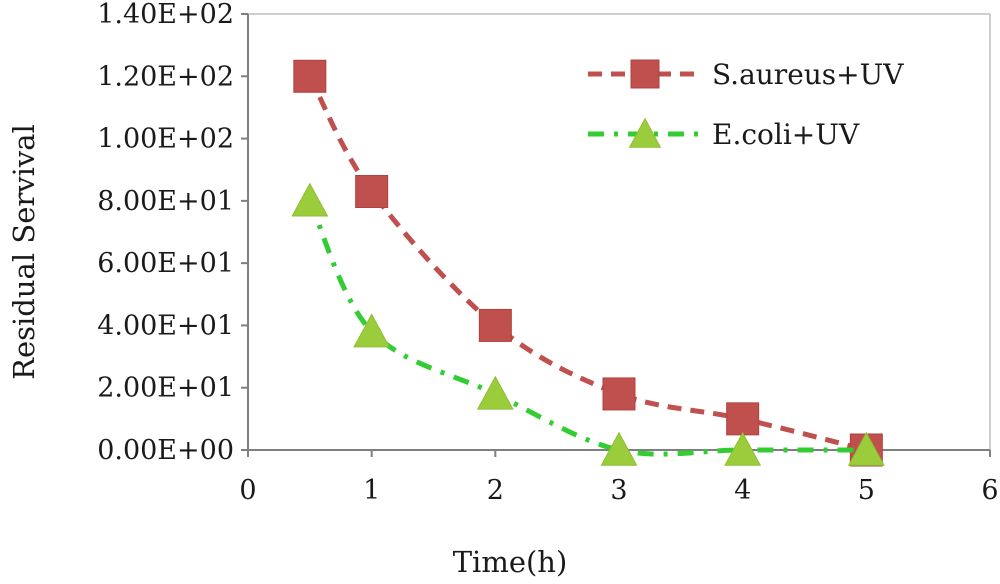 The image size is (1000, 584). Describe the element at coordinates (165, 201) in the screenshot. I see `y-tick-label: 8.00E+01` at that location.